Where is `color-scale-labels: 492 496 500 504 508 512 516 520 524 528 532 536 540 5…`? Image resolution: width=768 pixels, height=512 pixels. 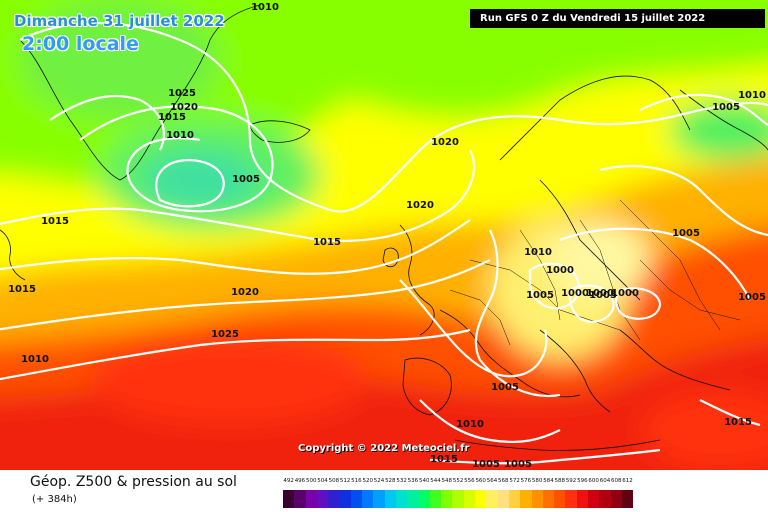
color-scale-labels: 492 496 500 504 508 512 516 520 524 528 532 536 540 5… is located at coordinates (458, 483).